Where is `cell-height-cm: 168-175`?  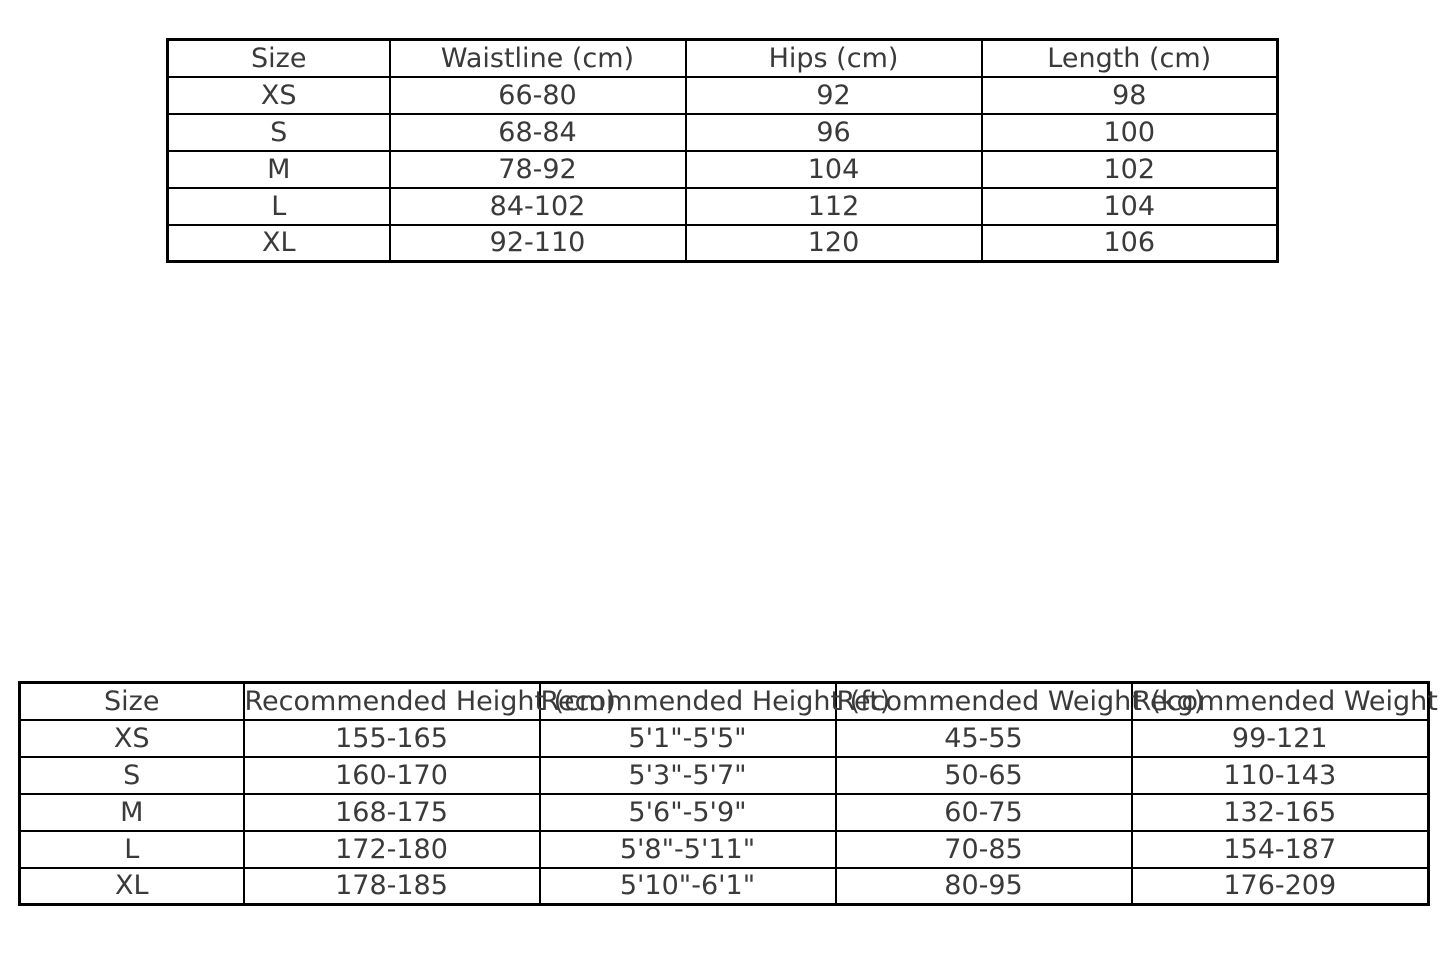
cell-height-cm: 168-175 is located at coordinates (391, 812).